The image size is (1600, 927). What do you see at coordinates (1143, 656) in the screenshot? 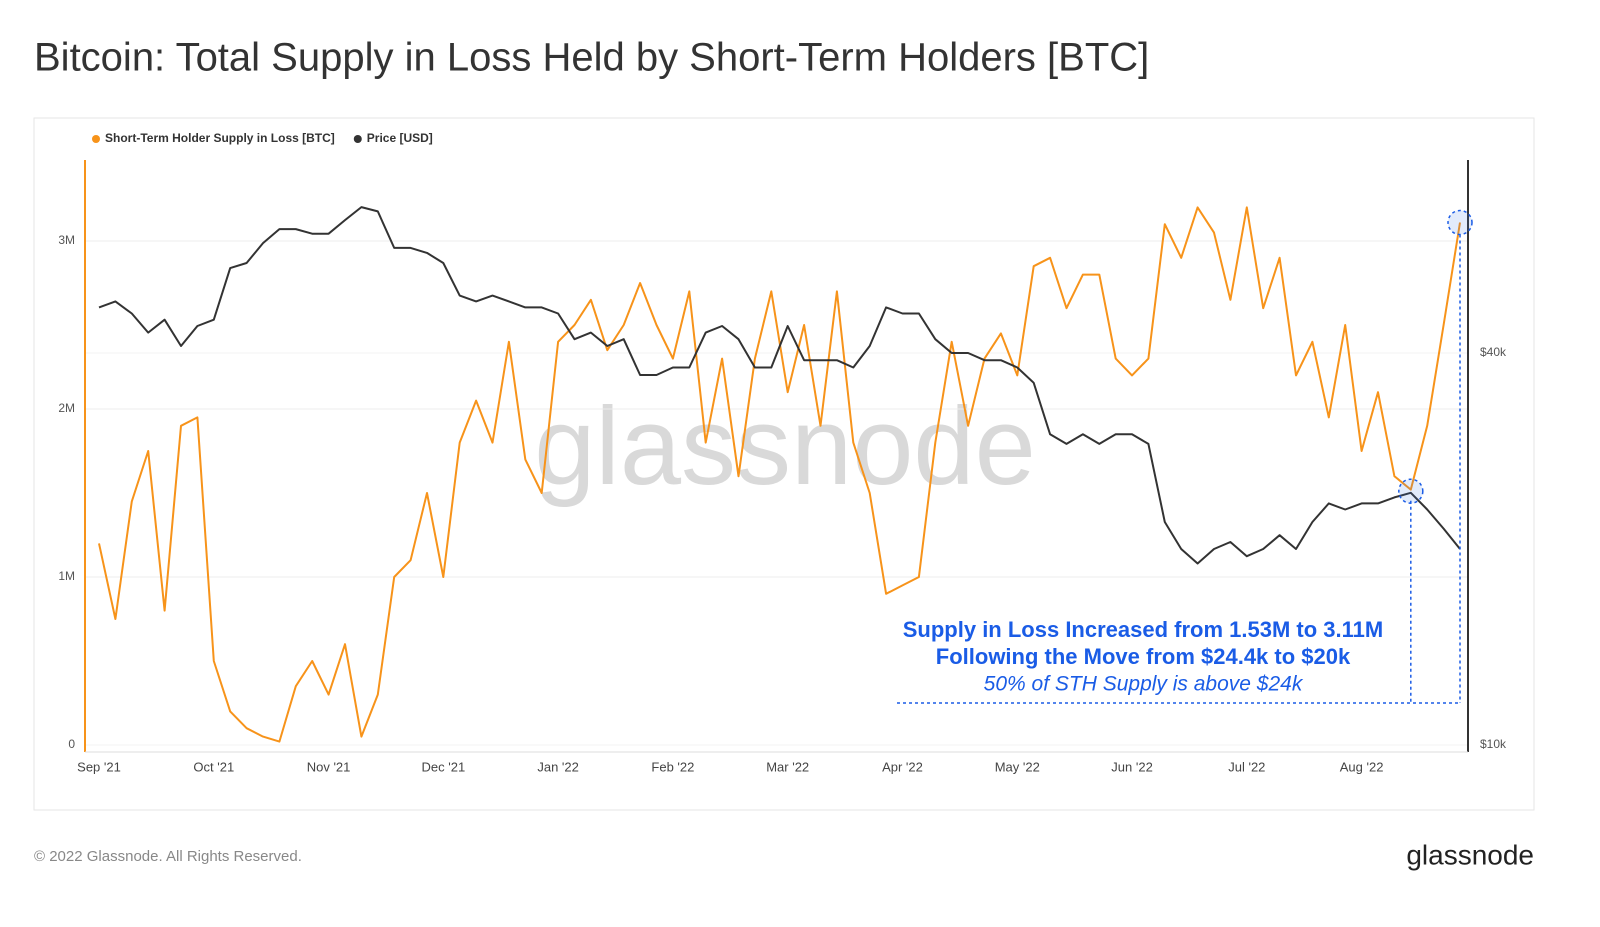
I see `annotation: Following the Move from $24.4k to $20k` at bounding box center [1143, 656].